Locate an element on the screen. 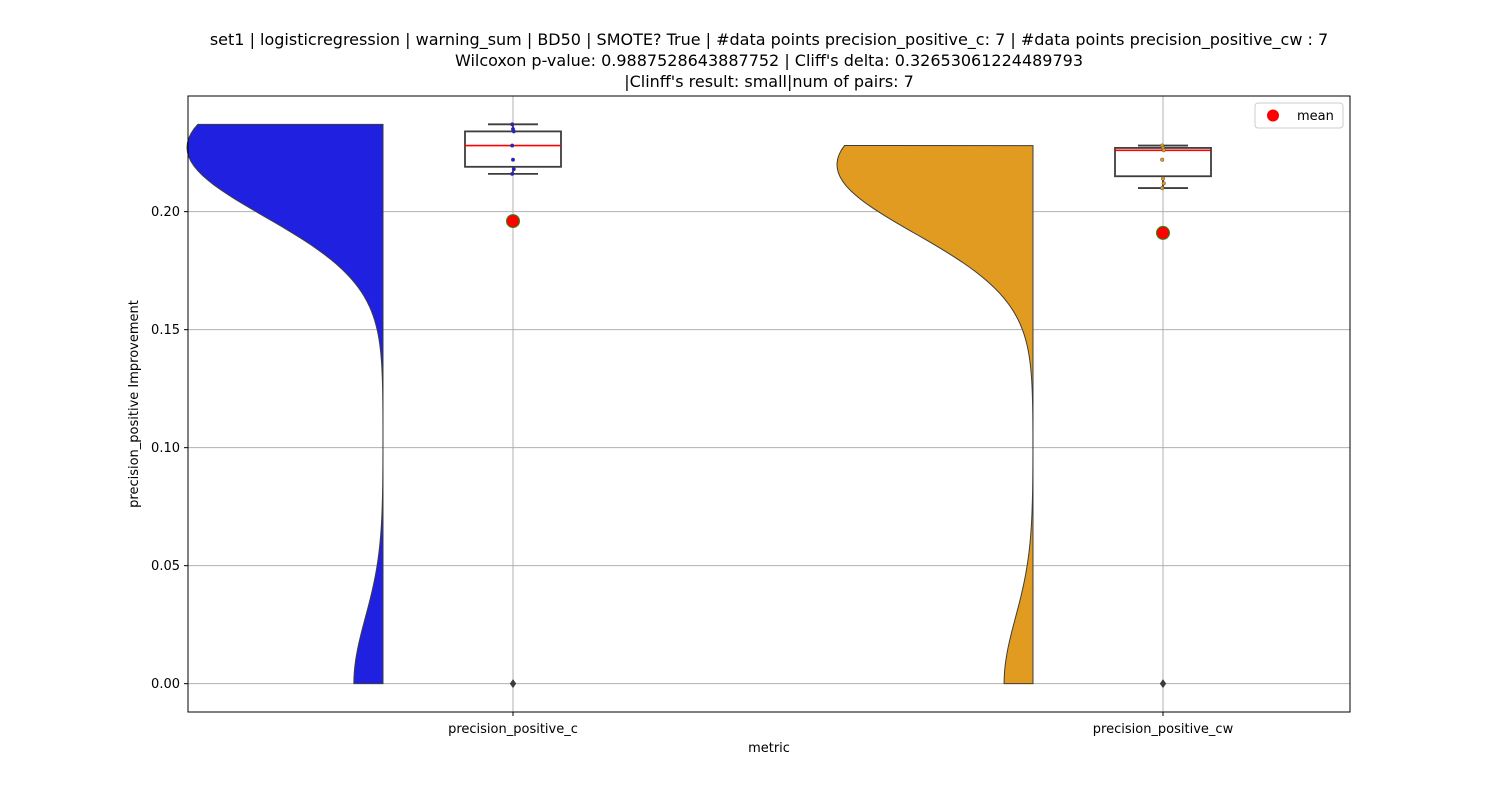  title-line-3: |Clinff's result: small|num of pairs: 7 is located at coordinates (769, 81).